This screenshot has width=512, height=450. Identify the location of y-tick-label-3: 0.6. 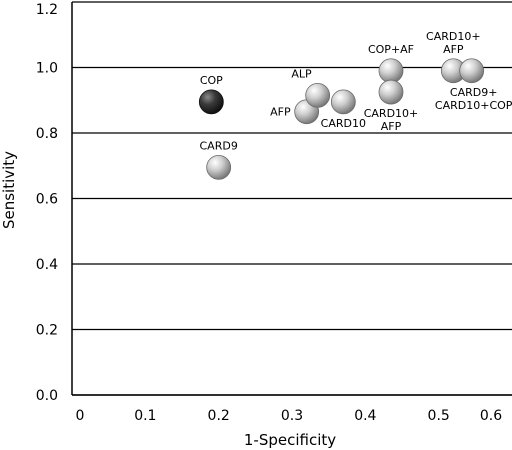
(47, 200).